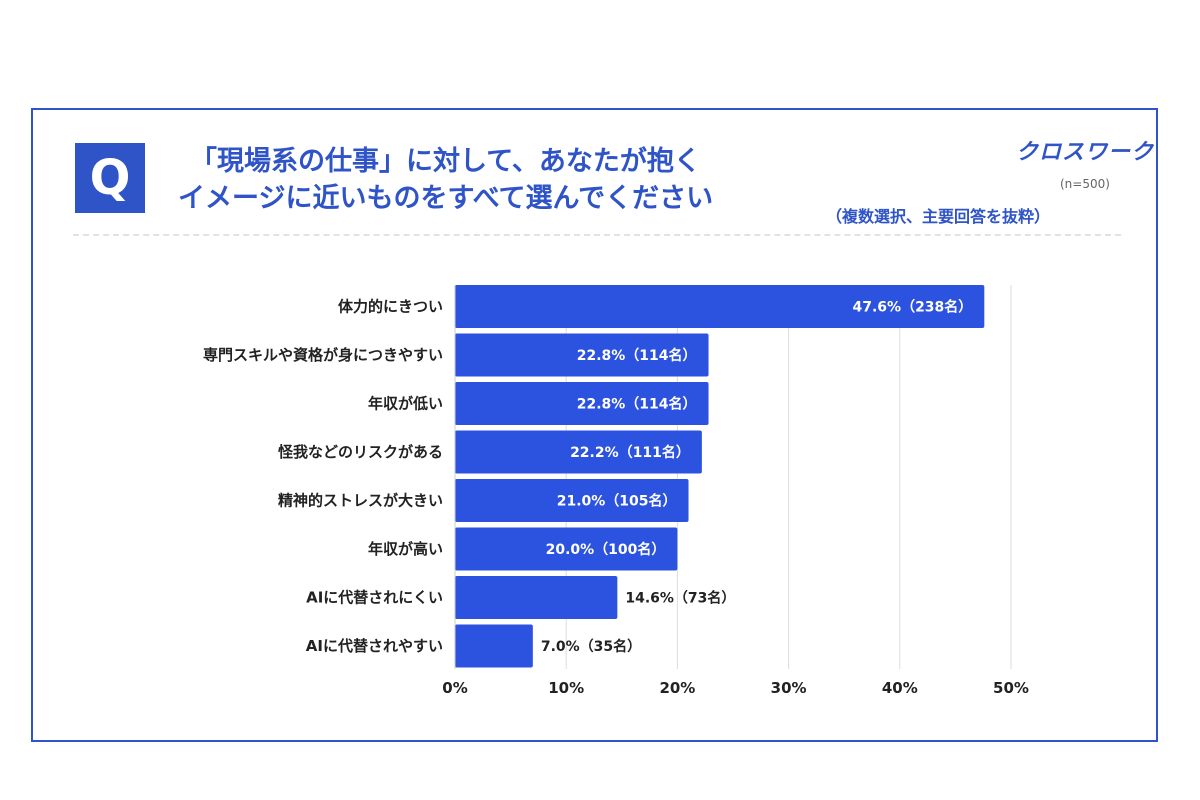 The height and width of the screenshot is (800, 1200). What do you see at coordinates (1085, 152) in the screenshot?
I see `brand-logo: クロスワーク` at bounding box center [1085, 152].